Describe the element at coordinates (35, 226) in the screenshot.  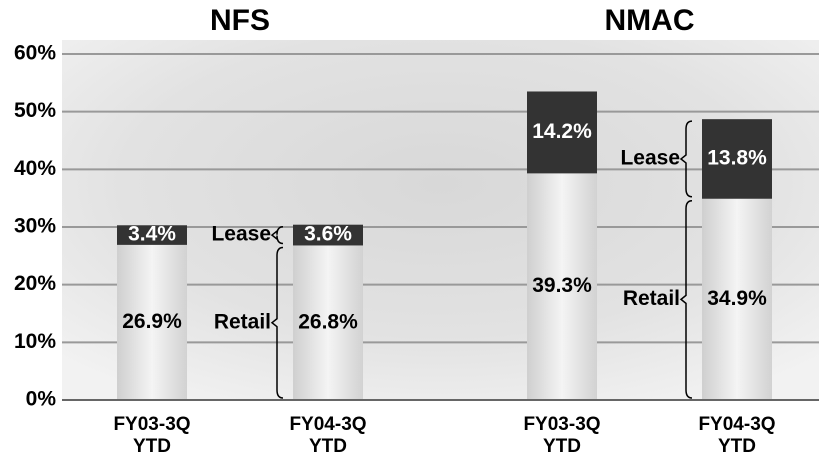
I see `y-tick-label: 30%` at that location.